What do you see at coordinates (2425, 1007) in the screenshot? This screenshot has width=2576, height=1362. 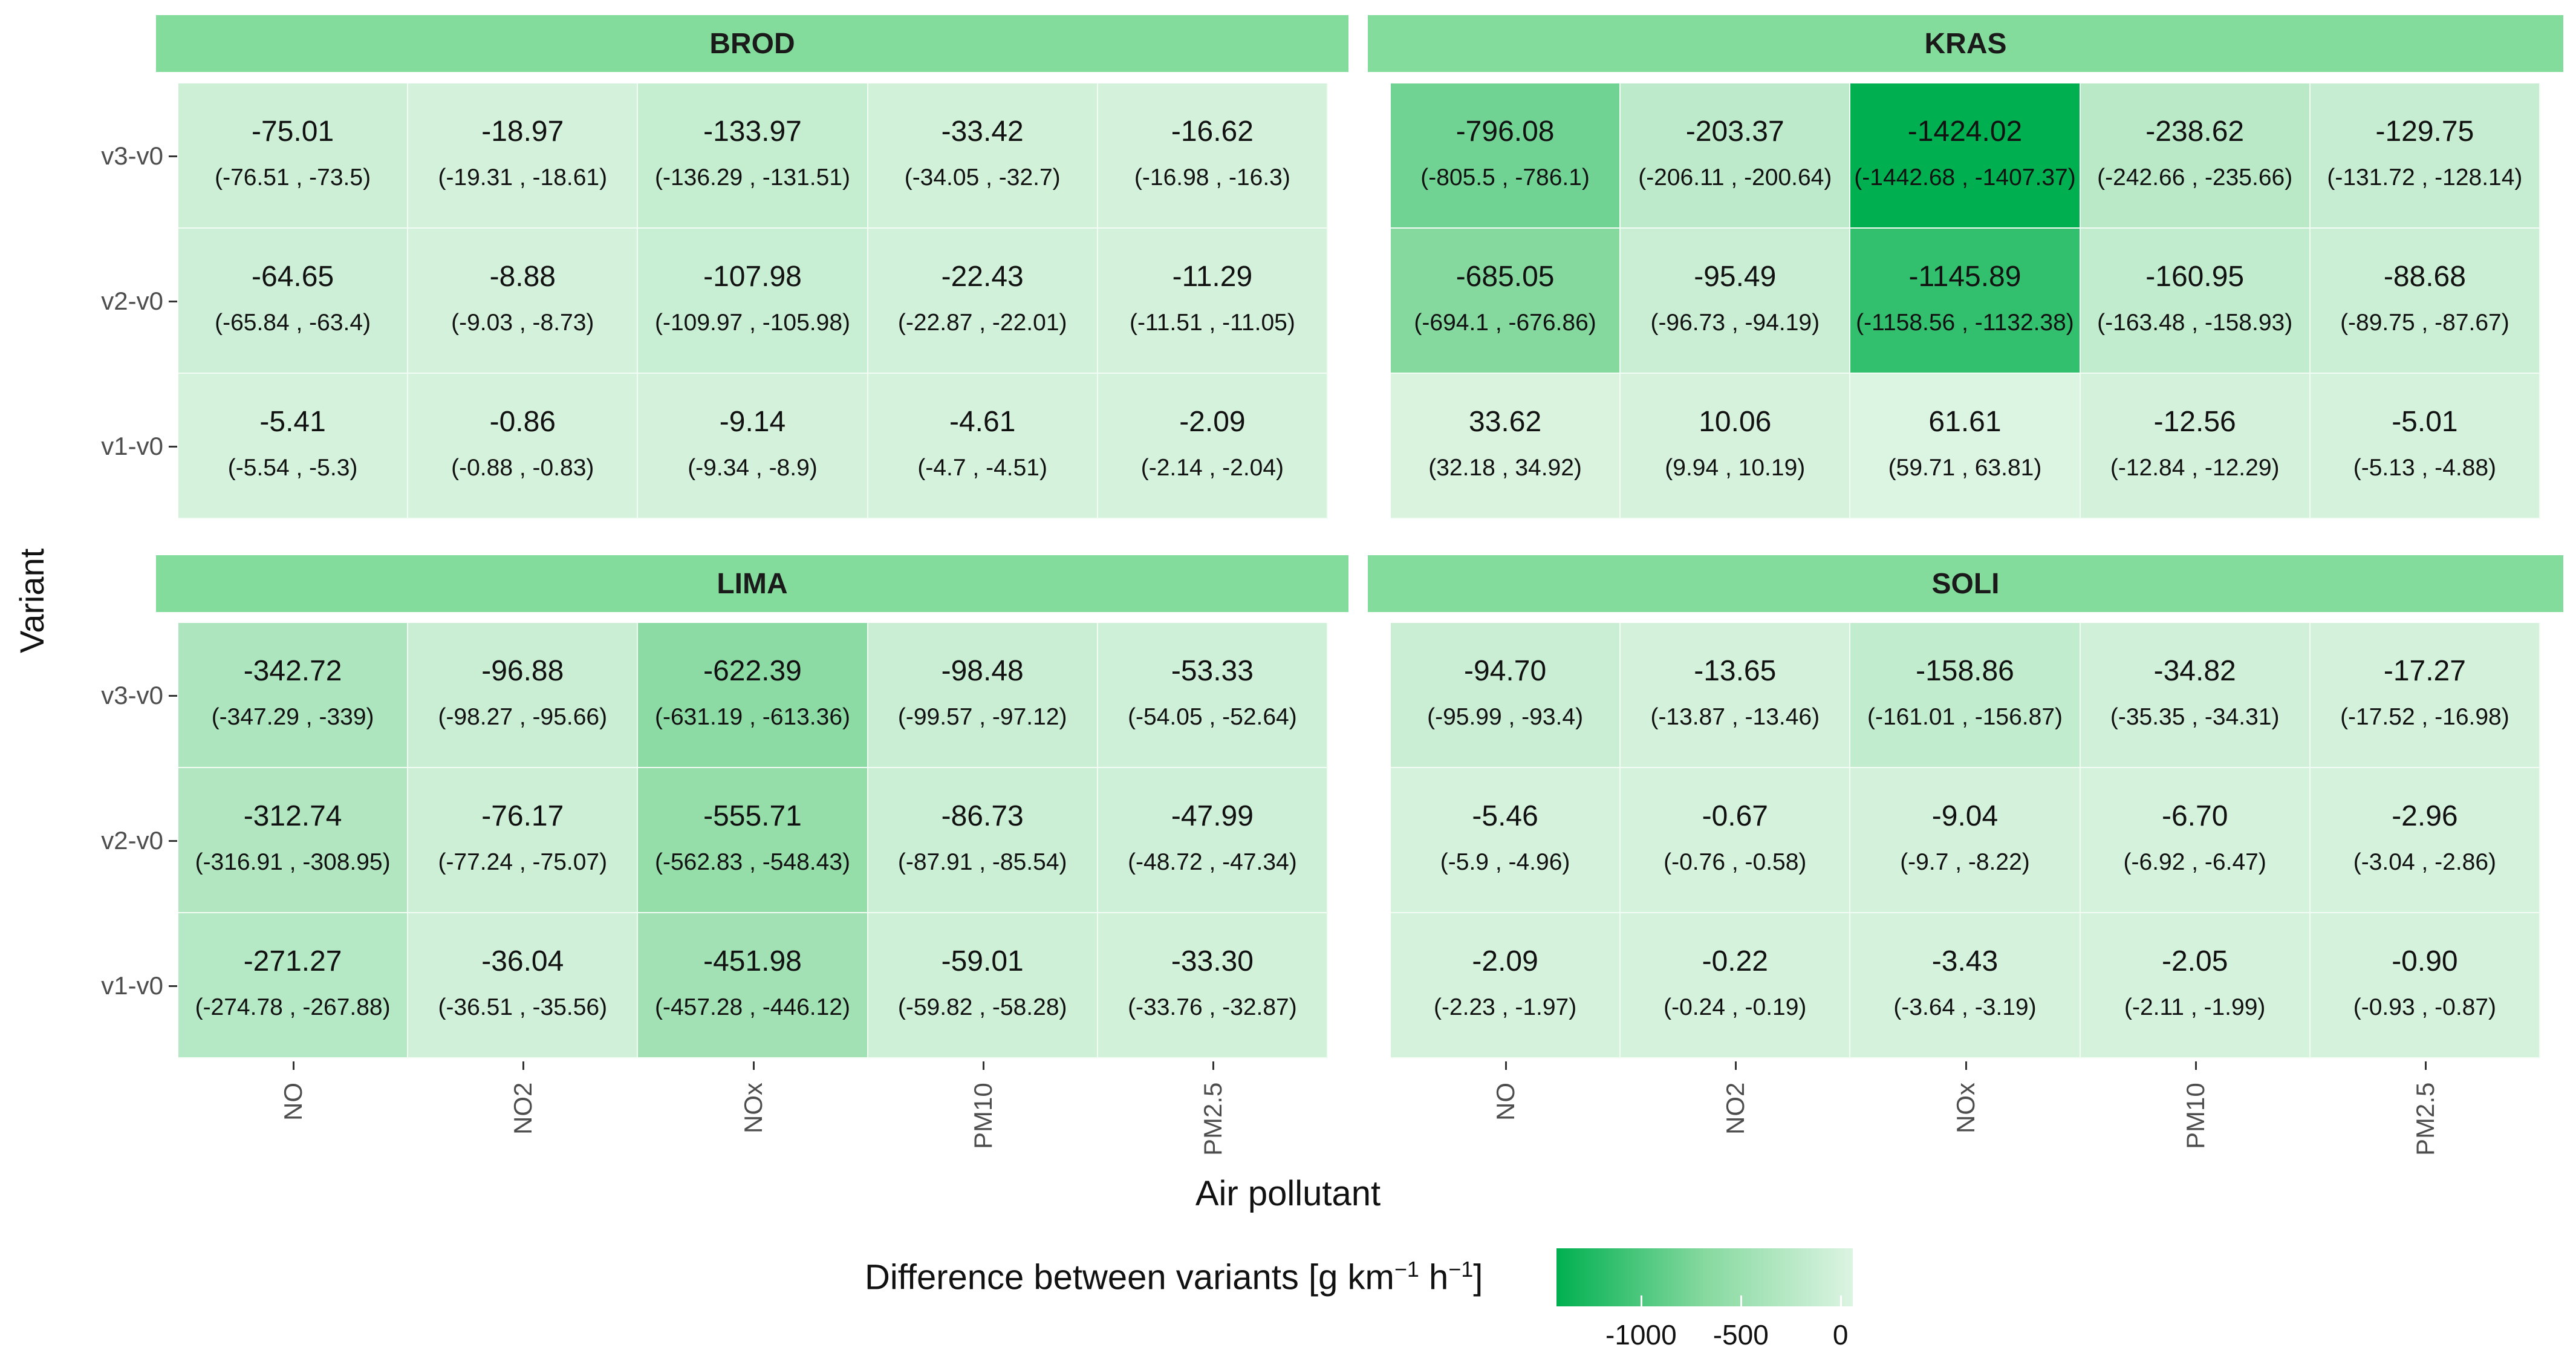 I see `cell-interval: (-0.93 , -0.87)` at bounding box center [2425, 1007].